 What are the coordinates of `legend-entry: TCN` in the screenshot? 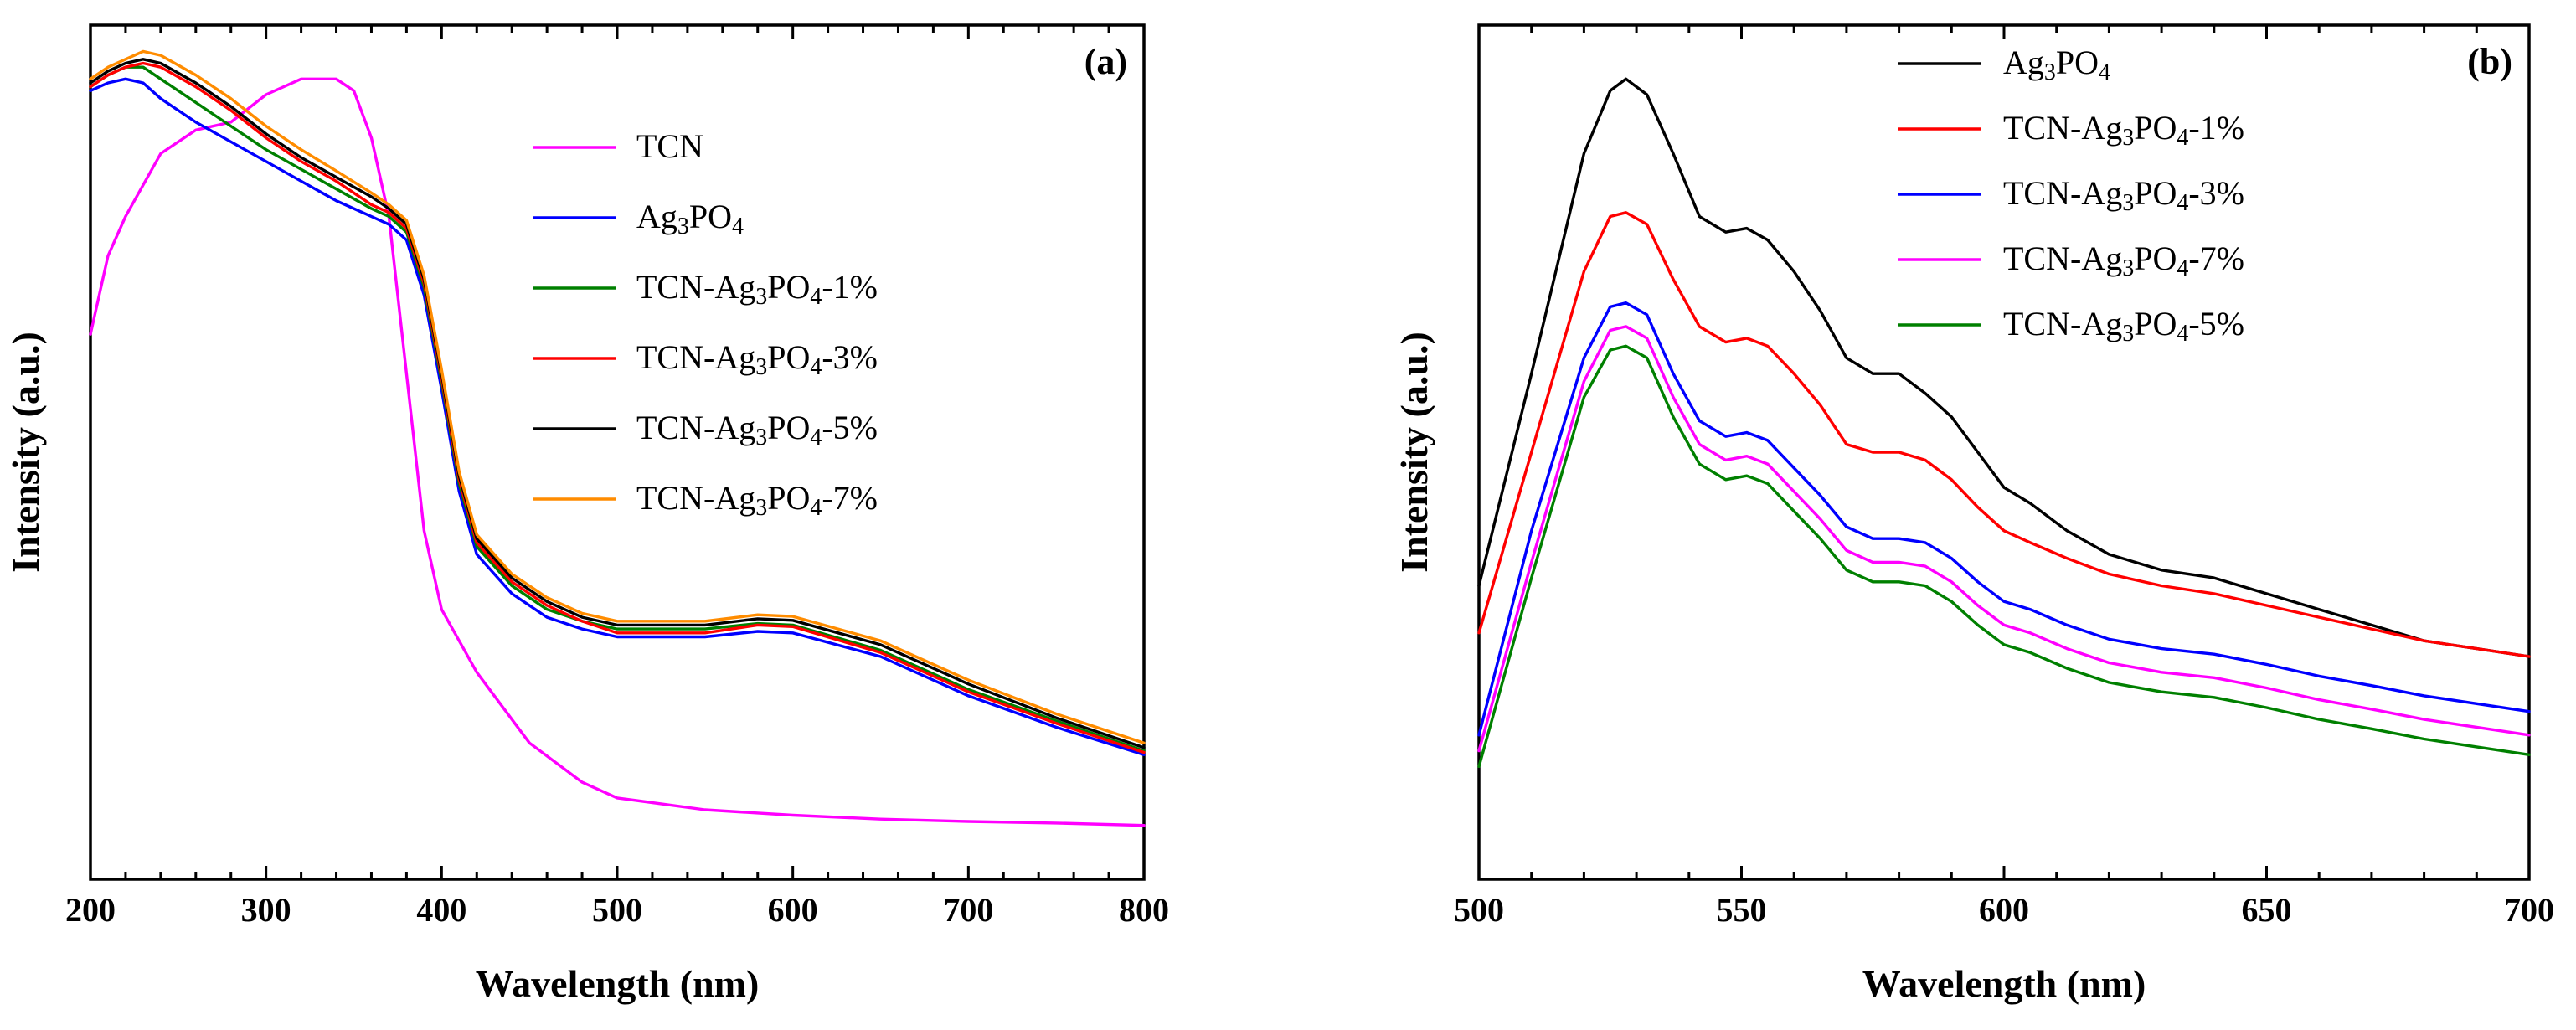 It's located at (669, 146).